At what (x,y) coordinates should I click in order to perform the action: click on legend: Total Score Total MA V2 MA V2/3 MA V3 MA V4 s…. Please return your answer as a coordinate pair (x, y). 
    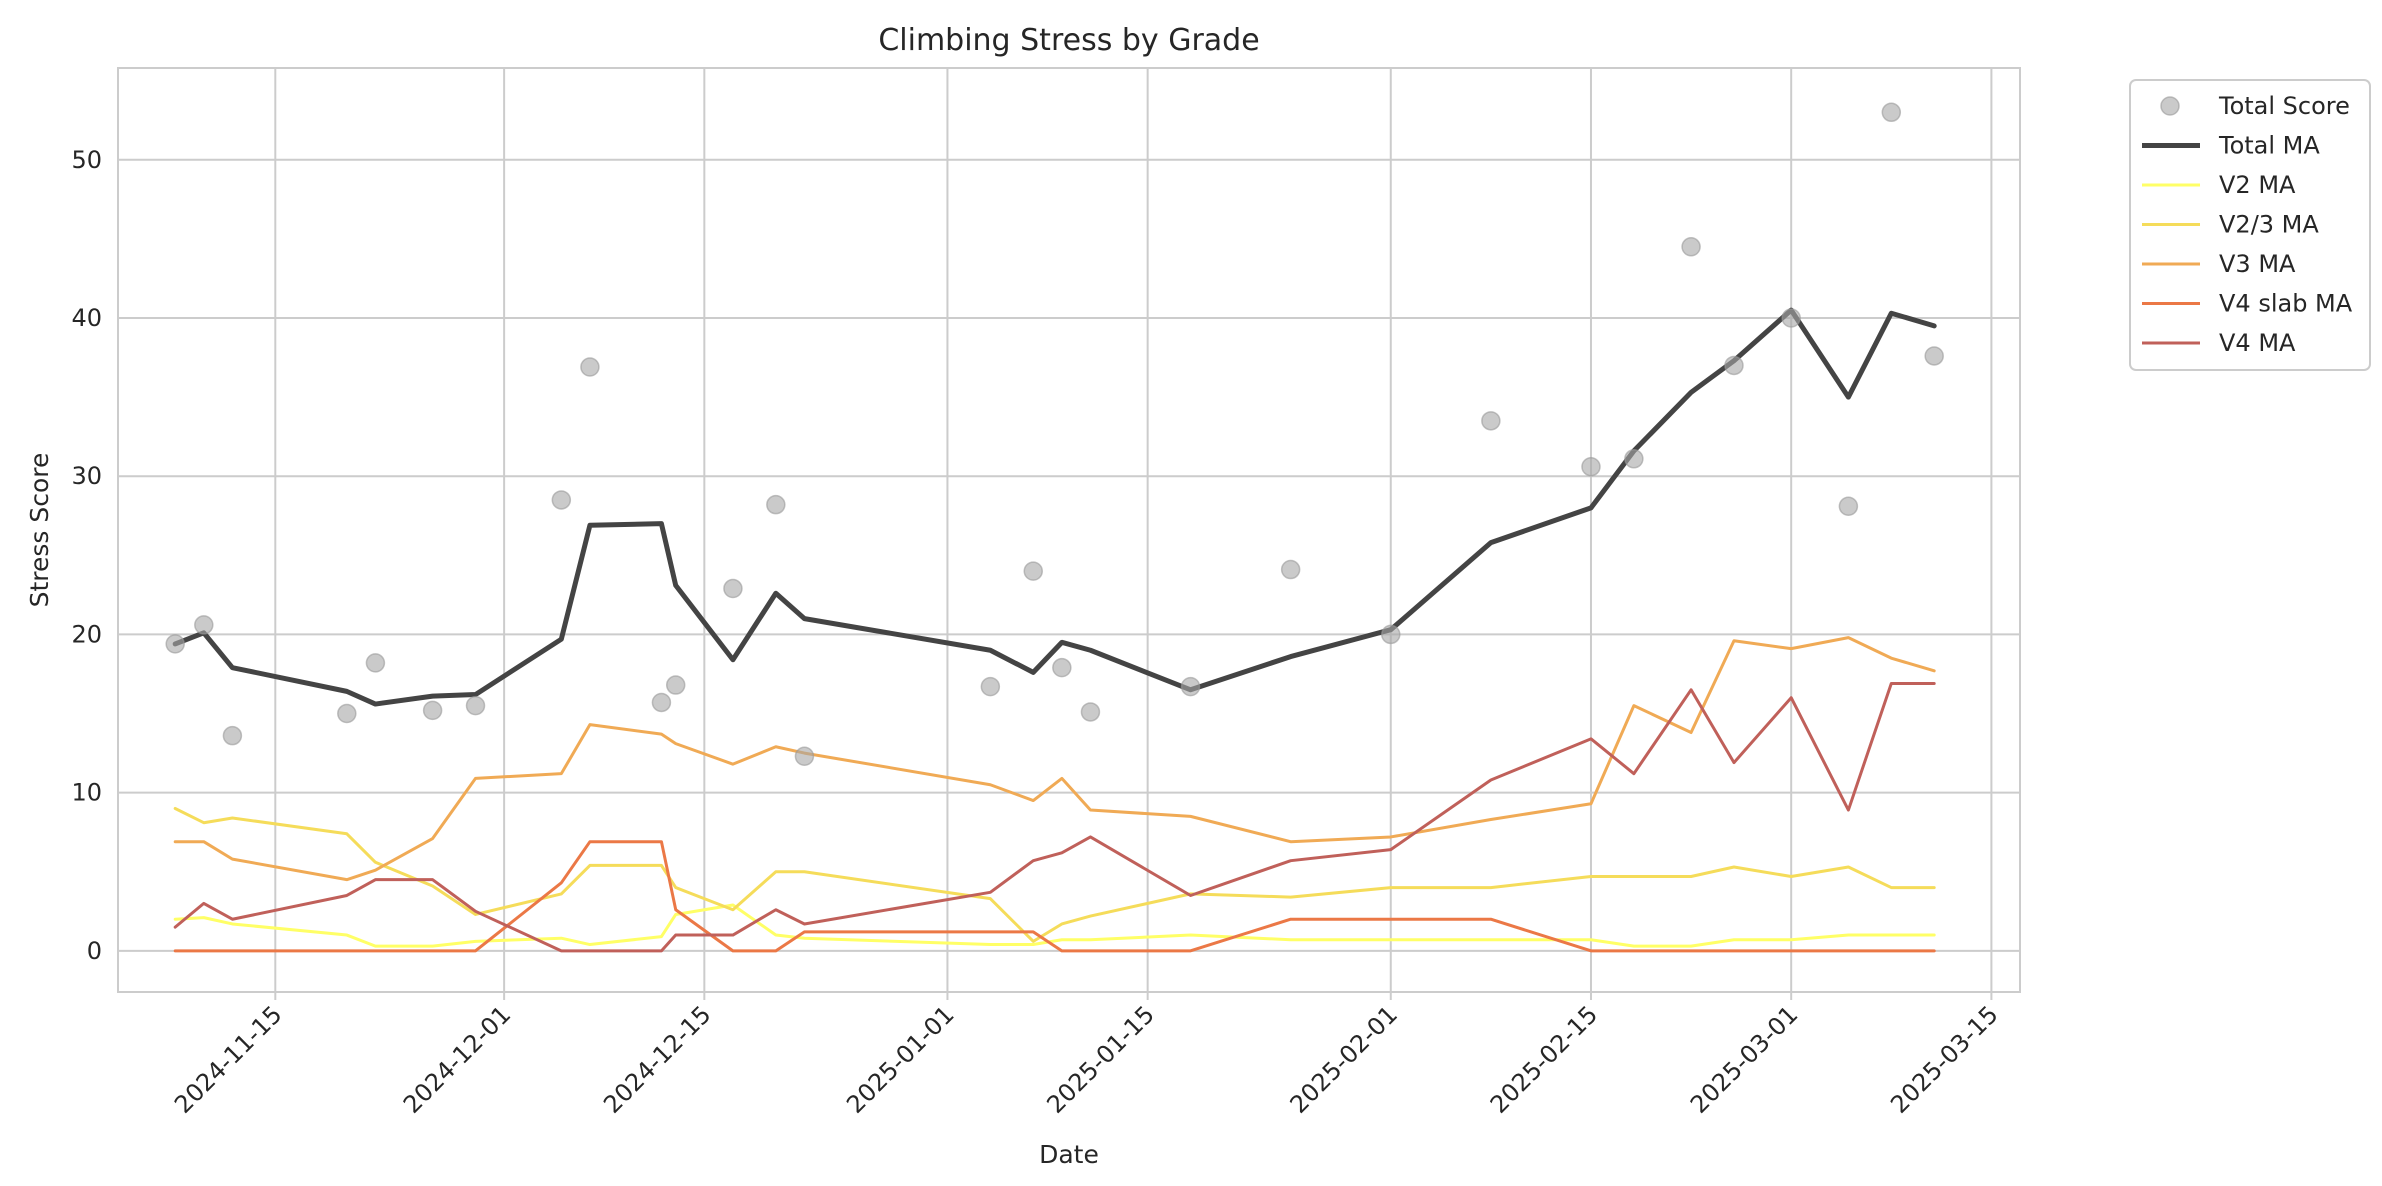
    Looking at the image, I should click on (2250, 225).